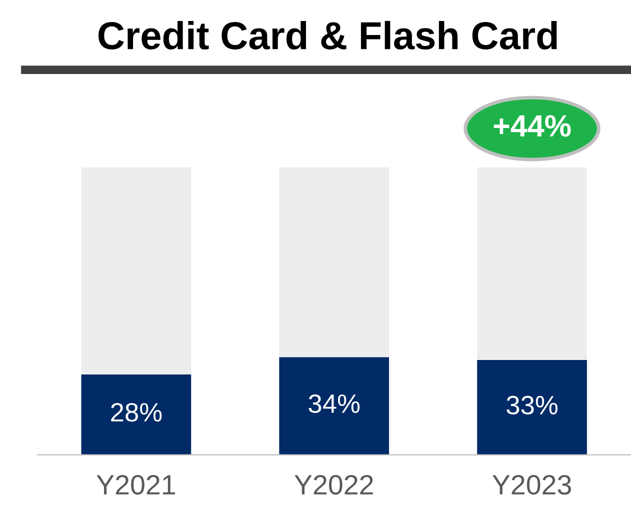 The height and width of the screenshot is (521, 631). Describe the element at coordinates (532, 405) in the screenshot. I see `data-label: 33%` at that location.